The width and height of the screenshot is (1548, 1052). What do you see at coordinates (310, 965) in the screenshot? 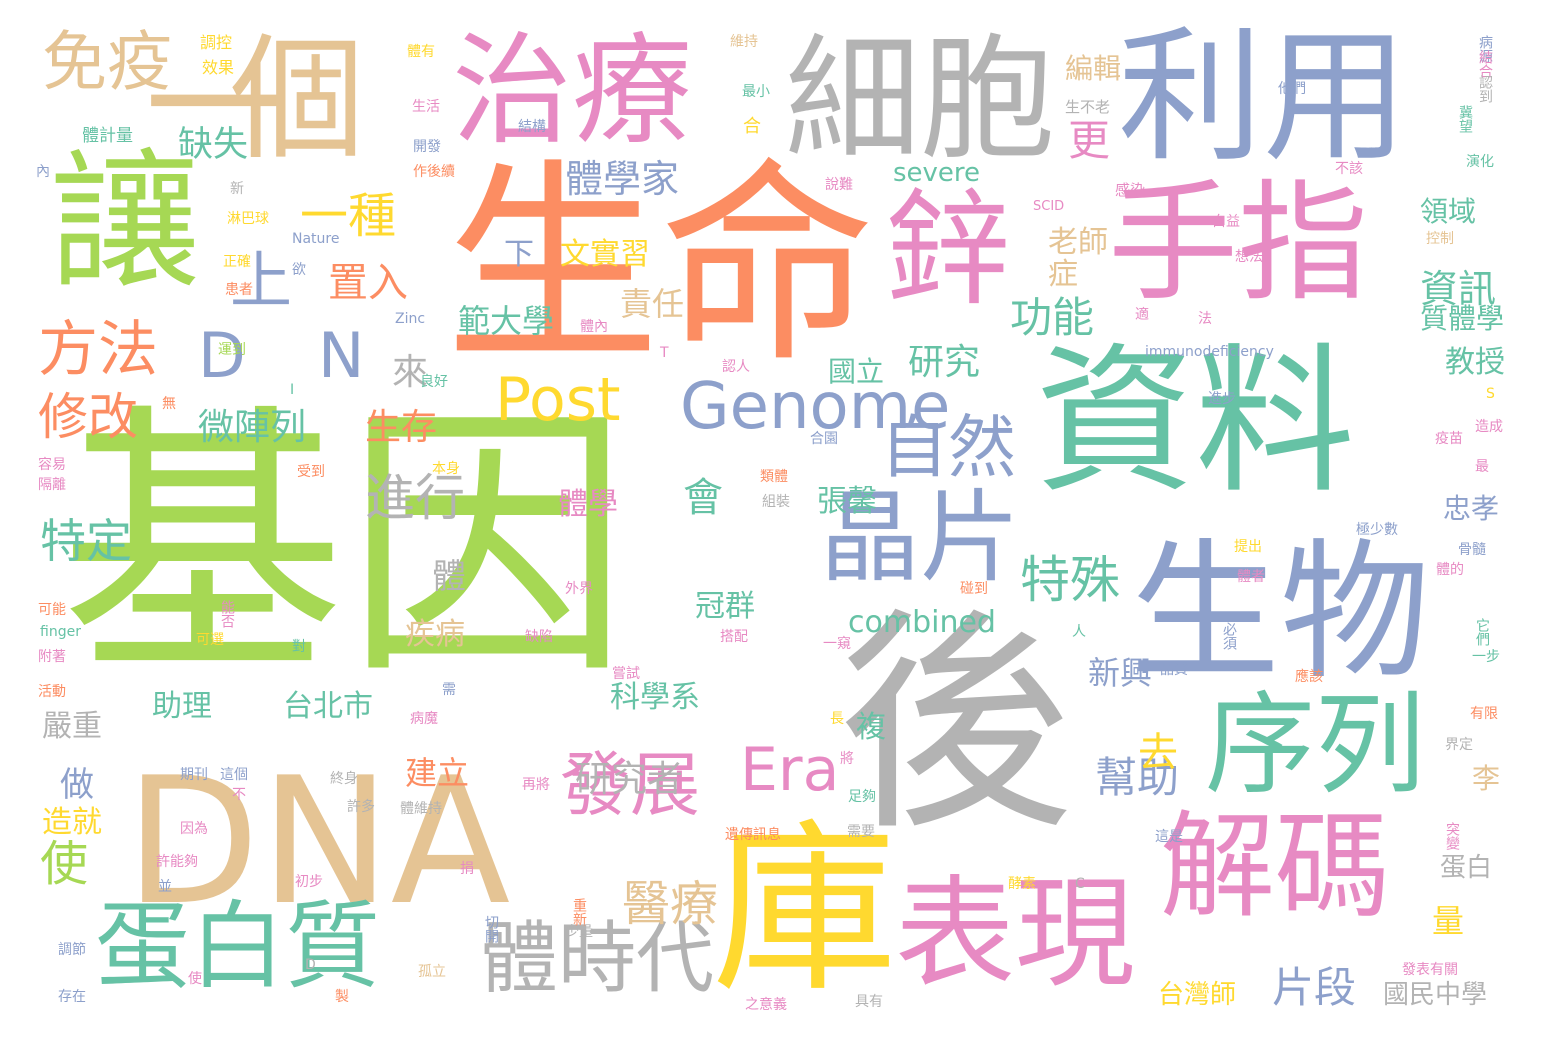
I see `word-d-small: D` at bounding box center [310, 965].